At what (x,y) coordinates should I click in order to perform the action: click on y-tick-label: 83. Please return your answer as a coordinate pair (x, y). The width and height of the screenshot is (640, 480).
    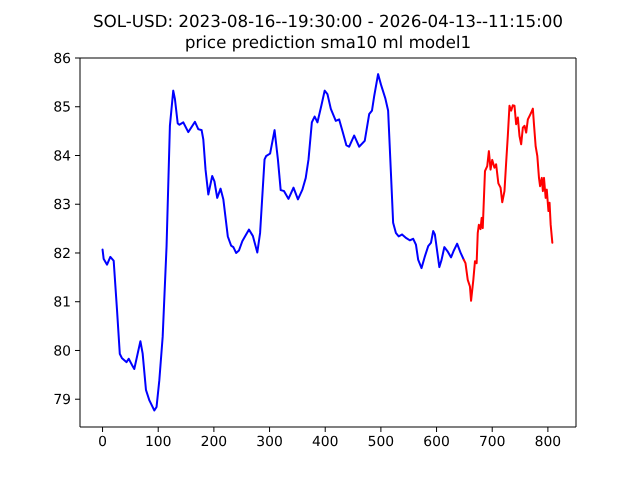
    Looking at the image, I should click on (62, 205).